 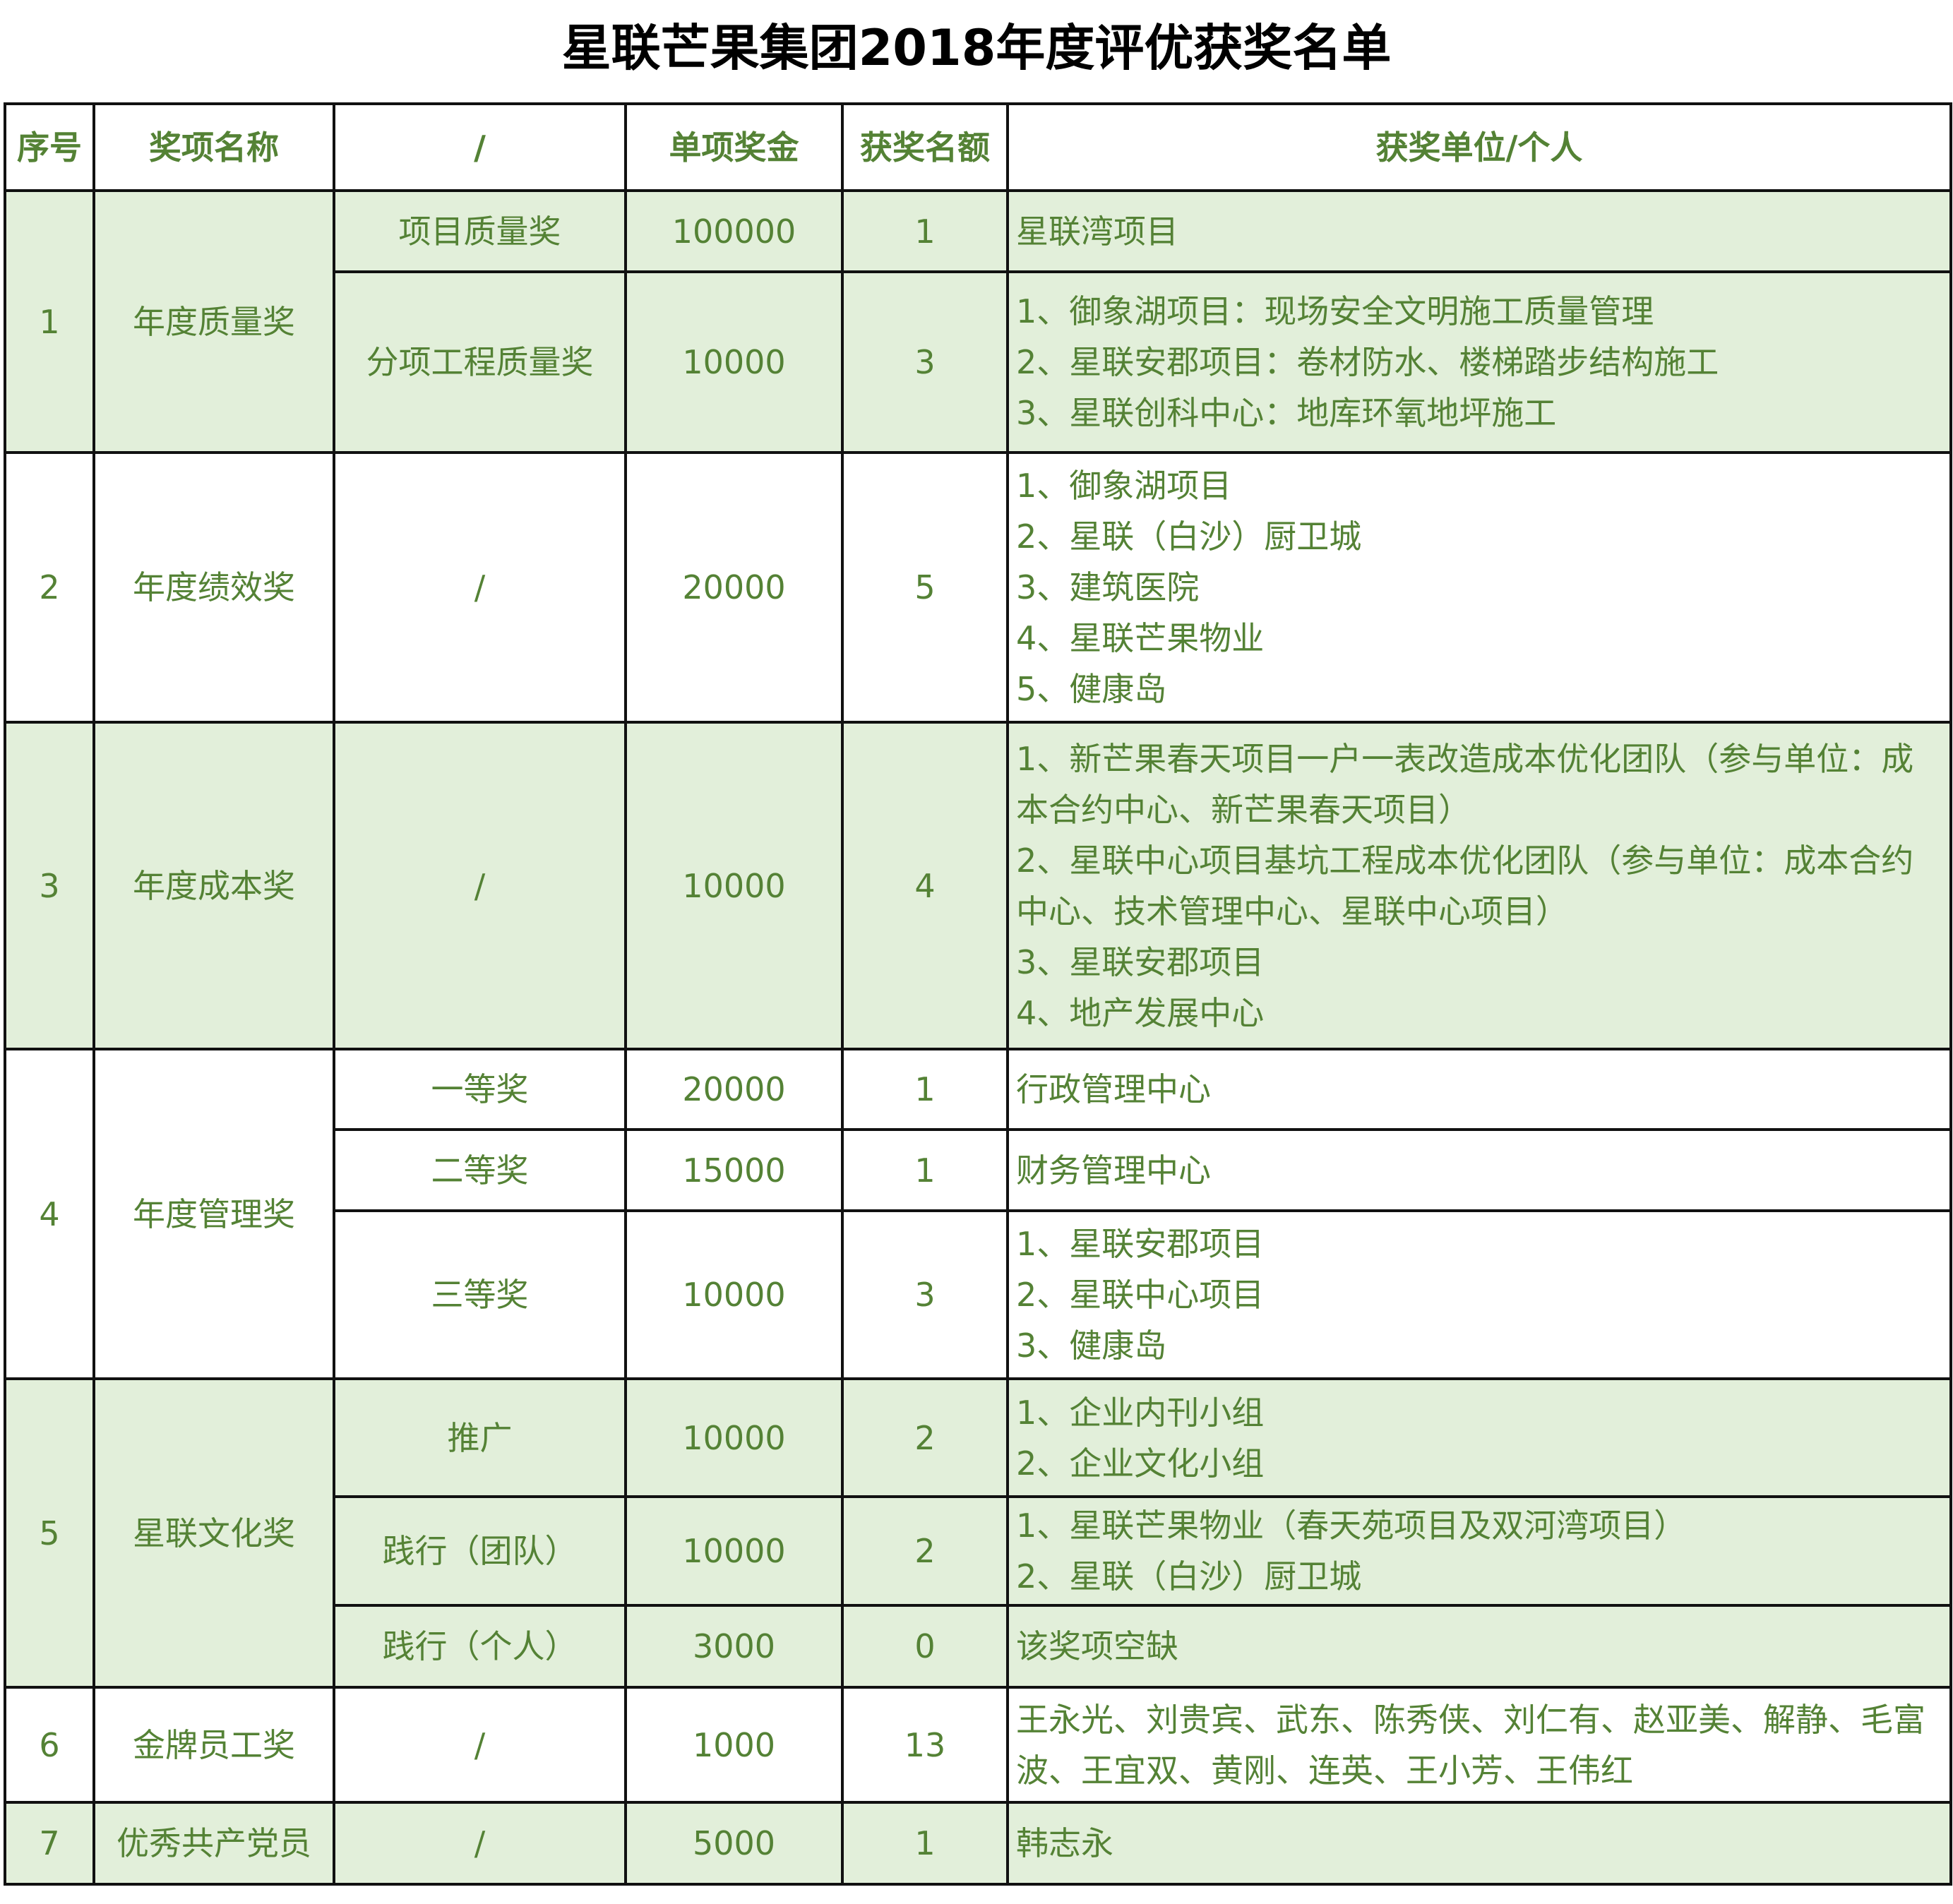 I want to click on amount: 3000, so click(x=734, y=1646).